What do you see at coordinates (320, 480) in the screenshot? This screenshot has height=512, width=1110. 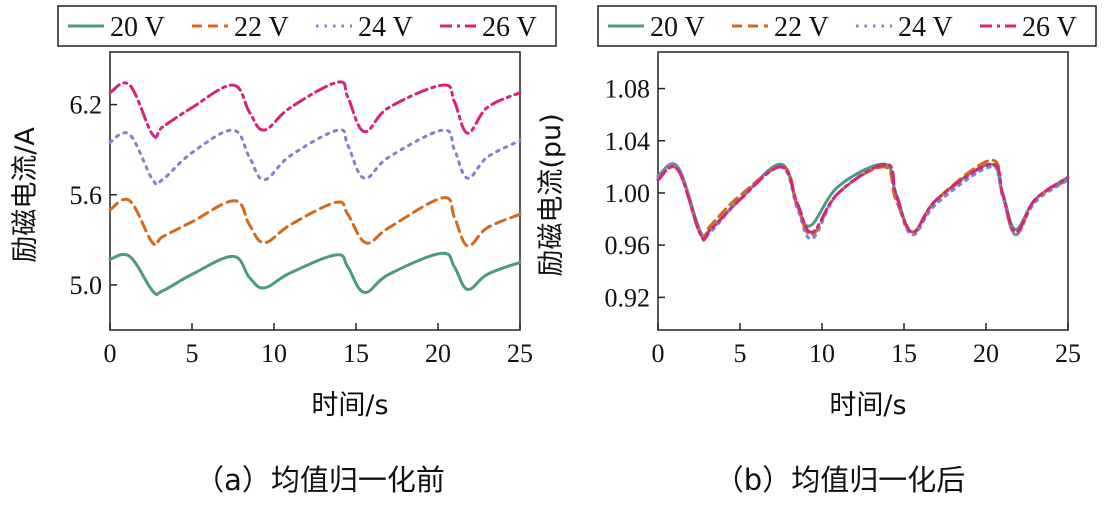 I see `plot-a-caption: （a）均值归一化前` at bounding box center [320, 480].